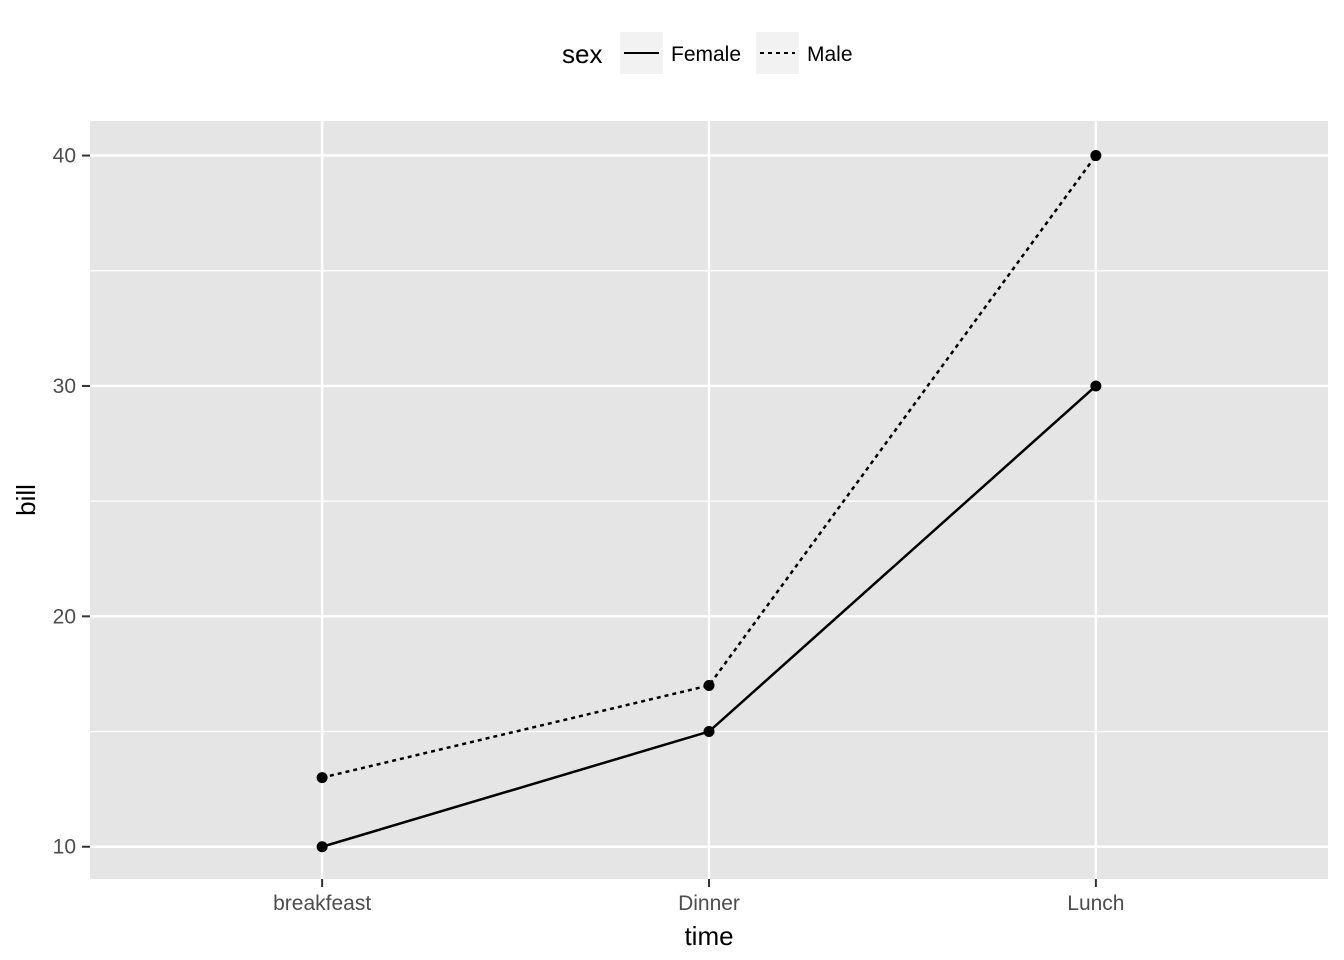 The width and height of the screenshot is (1344, 960). Describe the element at coordinates (322, 778) in the screenshot. I see `point-male-breakfeast` at that location.